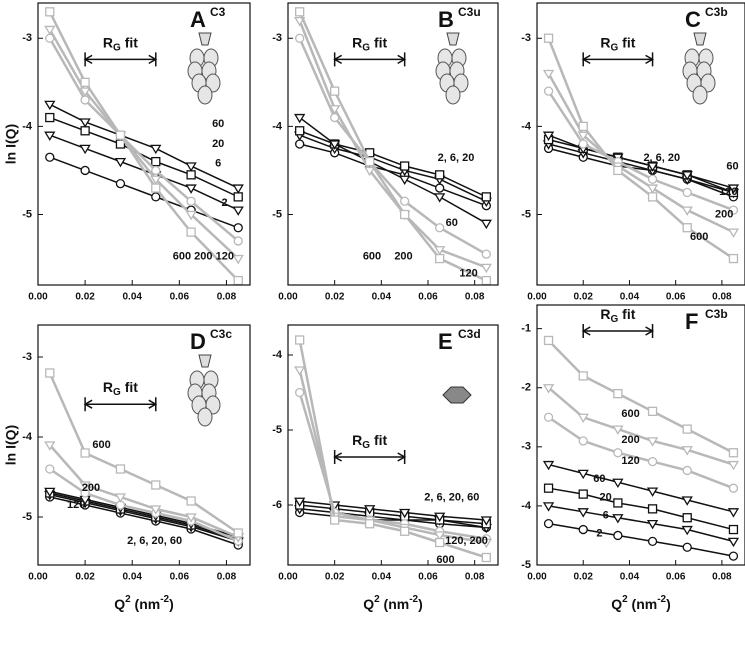 The height and width of the screenshot is (658, 745). Describe the element at coordinates (661, 599) in the screenshot. I see `x-label-unit-exp: -2` at that location.